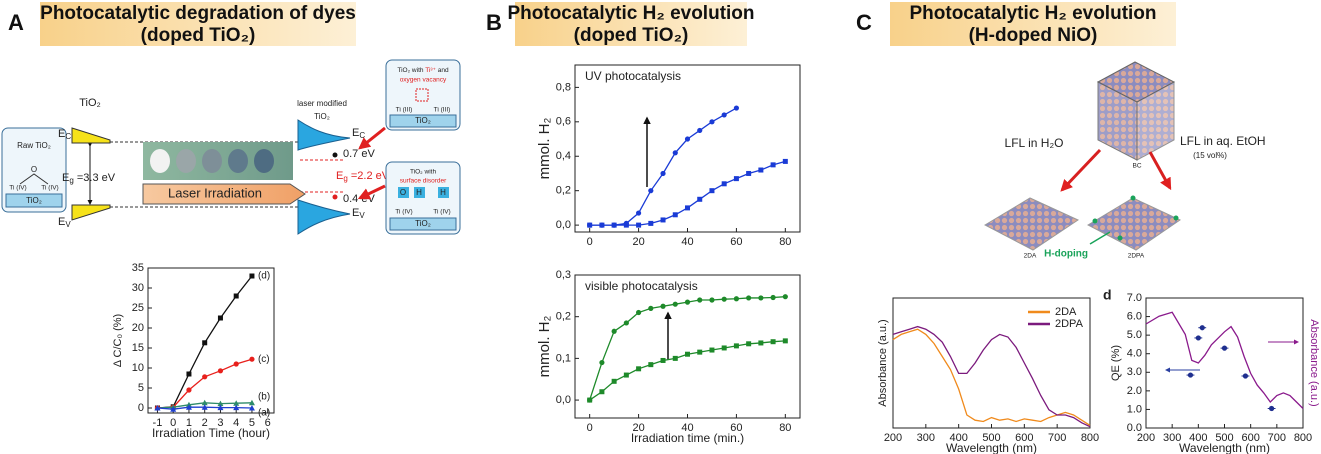  I want to click on y-tick-label: 0,4, so click(563, 156).